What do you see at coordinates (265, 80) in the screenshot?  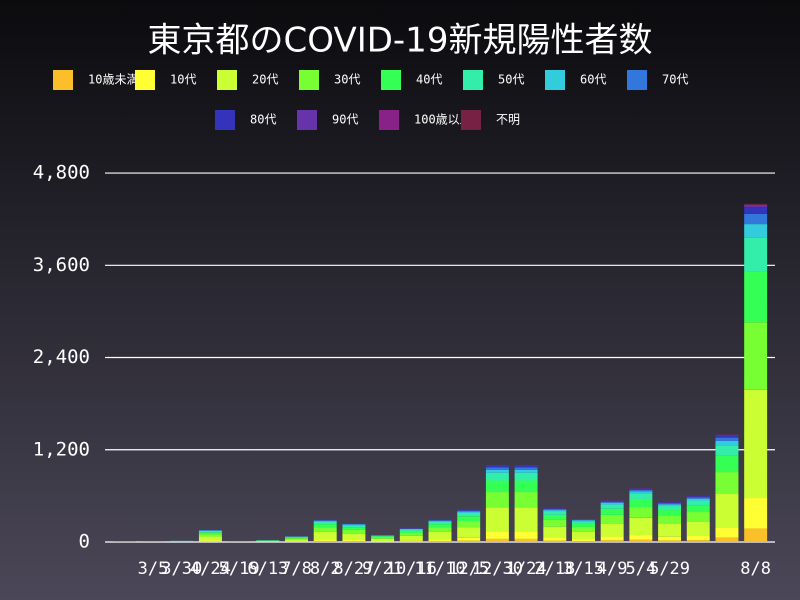 I see `legend-label: 20代` at bounding box center [265, 80].